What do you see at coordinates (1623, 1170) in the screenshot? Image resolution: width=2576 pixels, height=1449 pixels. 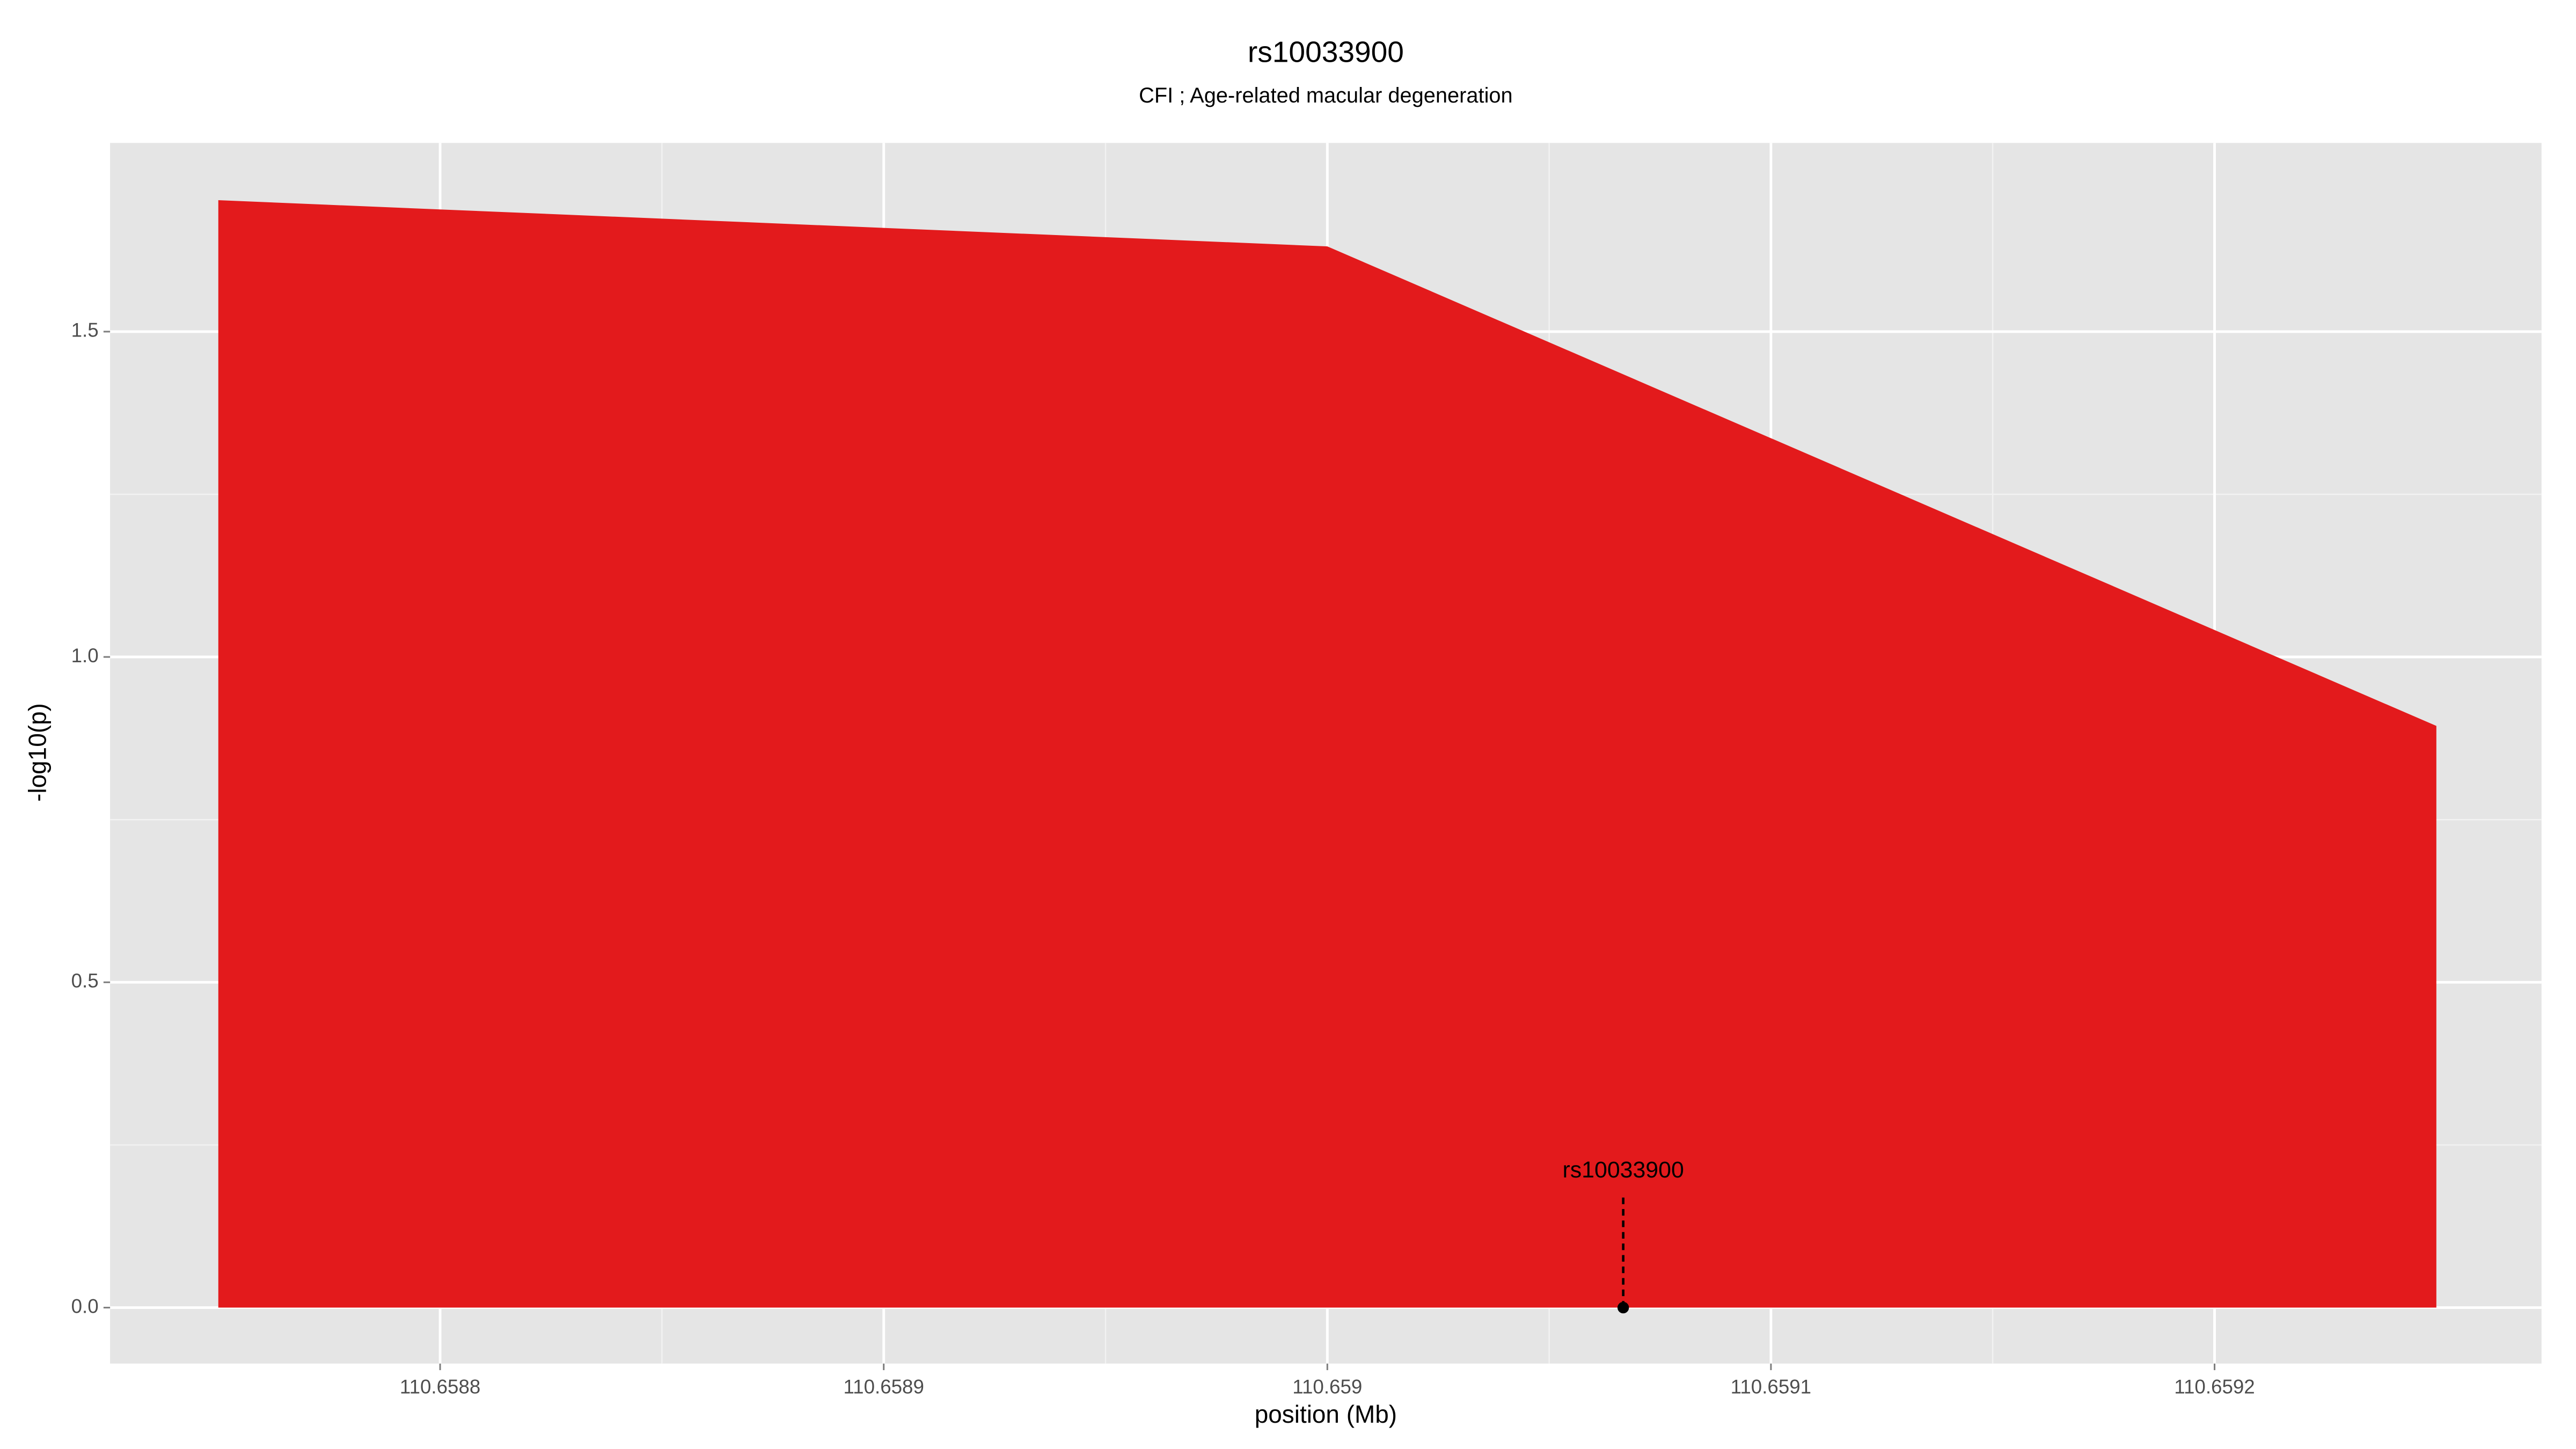 I see `annotation-label: rs10033900` at bounding box center [1623, 1170].